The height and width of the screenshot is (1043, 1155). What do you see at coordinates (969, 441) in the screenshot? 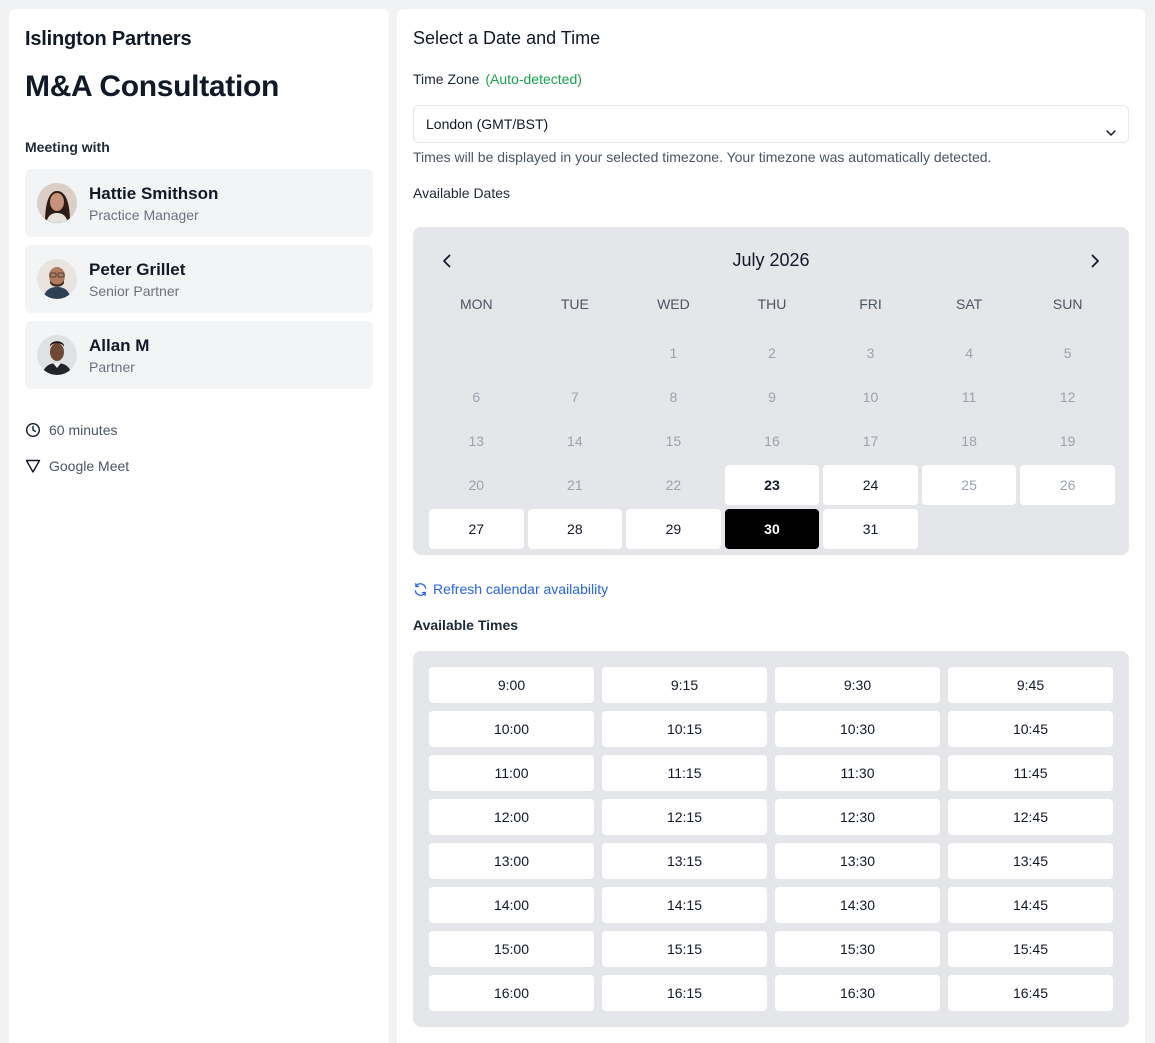
I see `calendar-day: 18` at bounding box center [969, 441].